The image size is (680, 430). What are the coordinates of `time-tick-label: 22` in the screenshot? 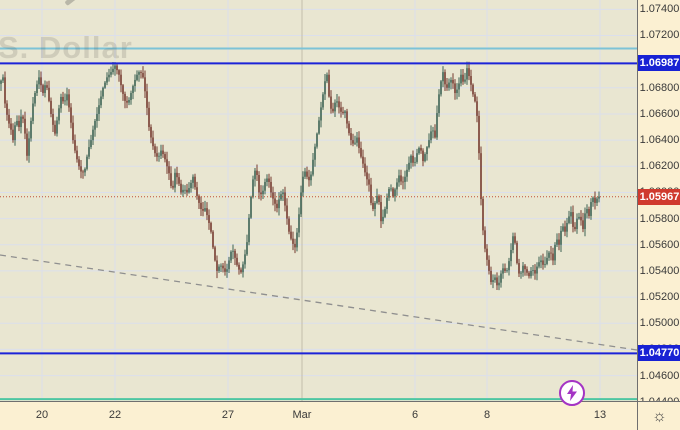 It's located at (115, 415).